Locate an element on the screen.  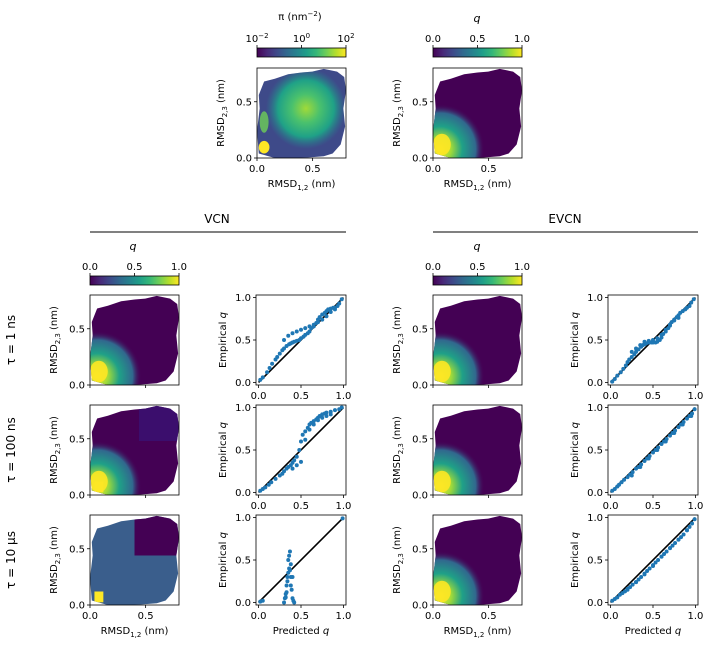
x-tick-label: 0.0 is located at coordinates (611, 396).